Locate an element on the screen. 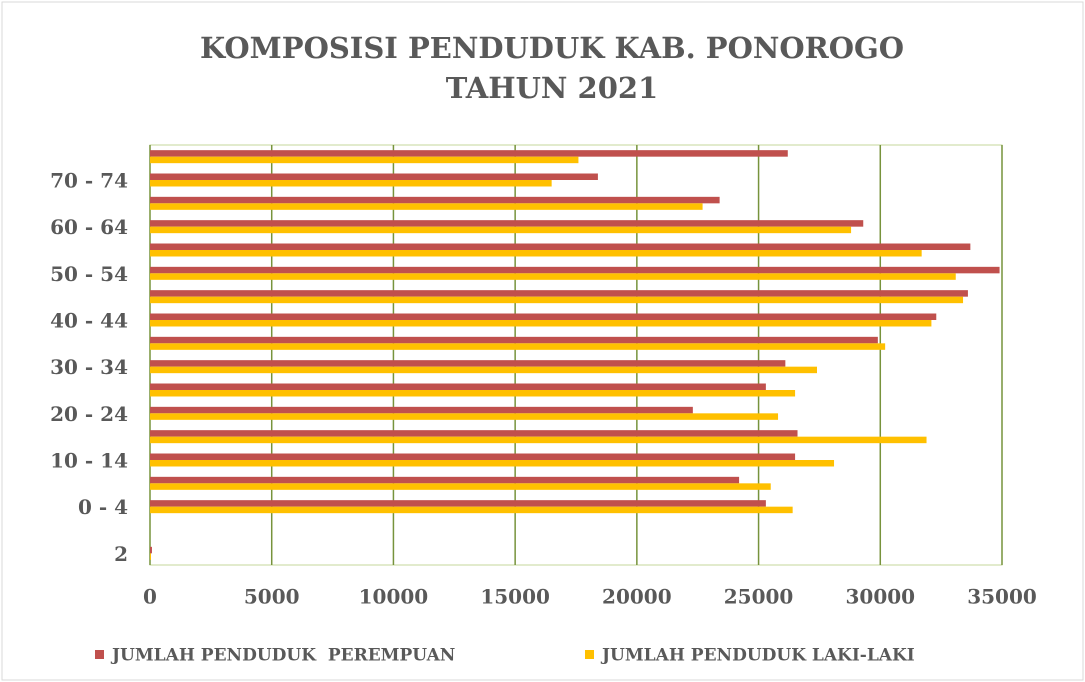 Image resolution: width=1085 pixels, height=682 pixels. chart-title: TAHUN 2021 is located at coordinates (552, 88).